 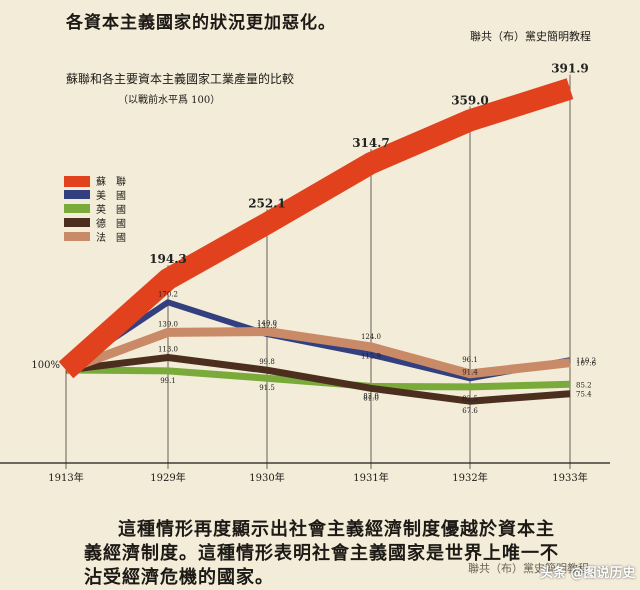 I want to click on data-label: 81.0, so click(x=371, y=398).